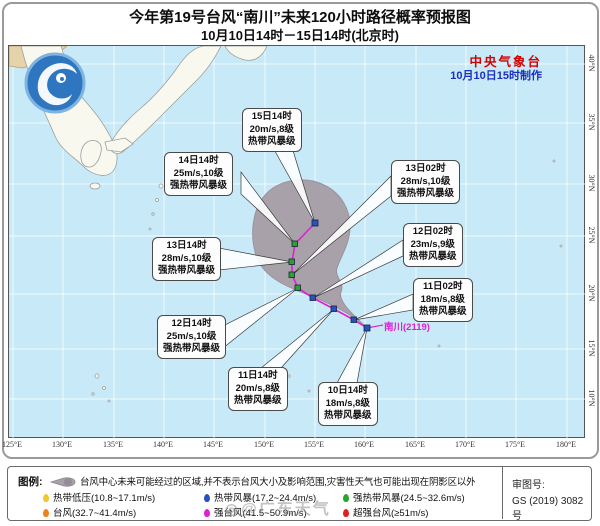  I want to click on lon-tick: 180°E, so click(566, 444).